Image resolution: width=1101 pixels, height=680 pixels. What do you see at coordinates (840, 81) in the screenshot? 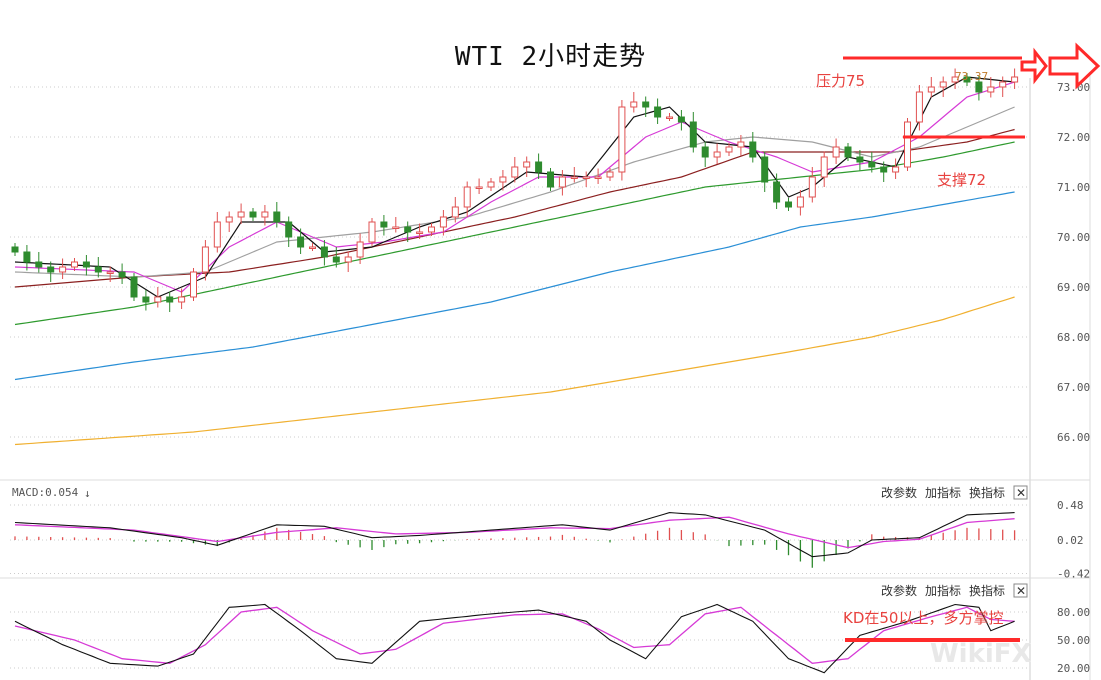
I see `resistance-label: 压力75` at bounding box center [840, 81].